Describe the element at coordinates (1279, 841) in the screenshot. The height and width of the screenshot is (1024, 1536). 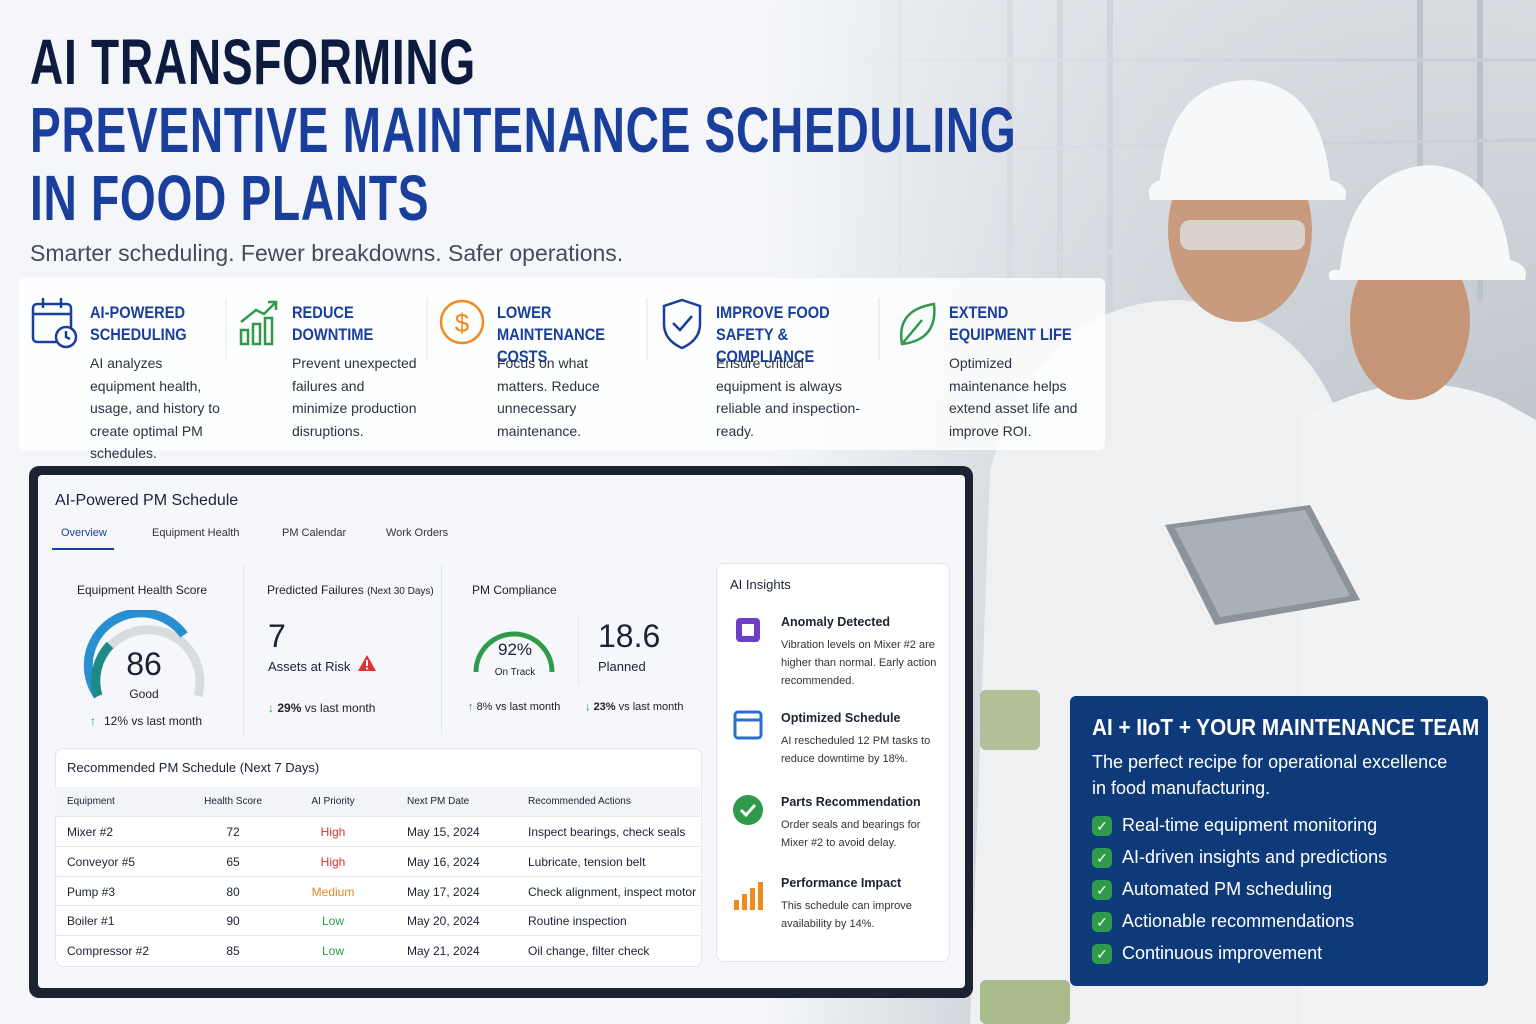
I see `team-panel` at that location.